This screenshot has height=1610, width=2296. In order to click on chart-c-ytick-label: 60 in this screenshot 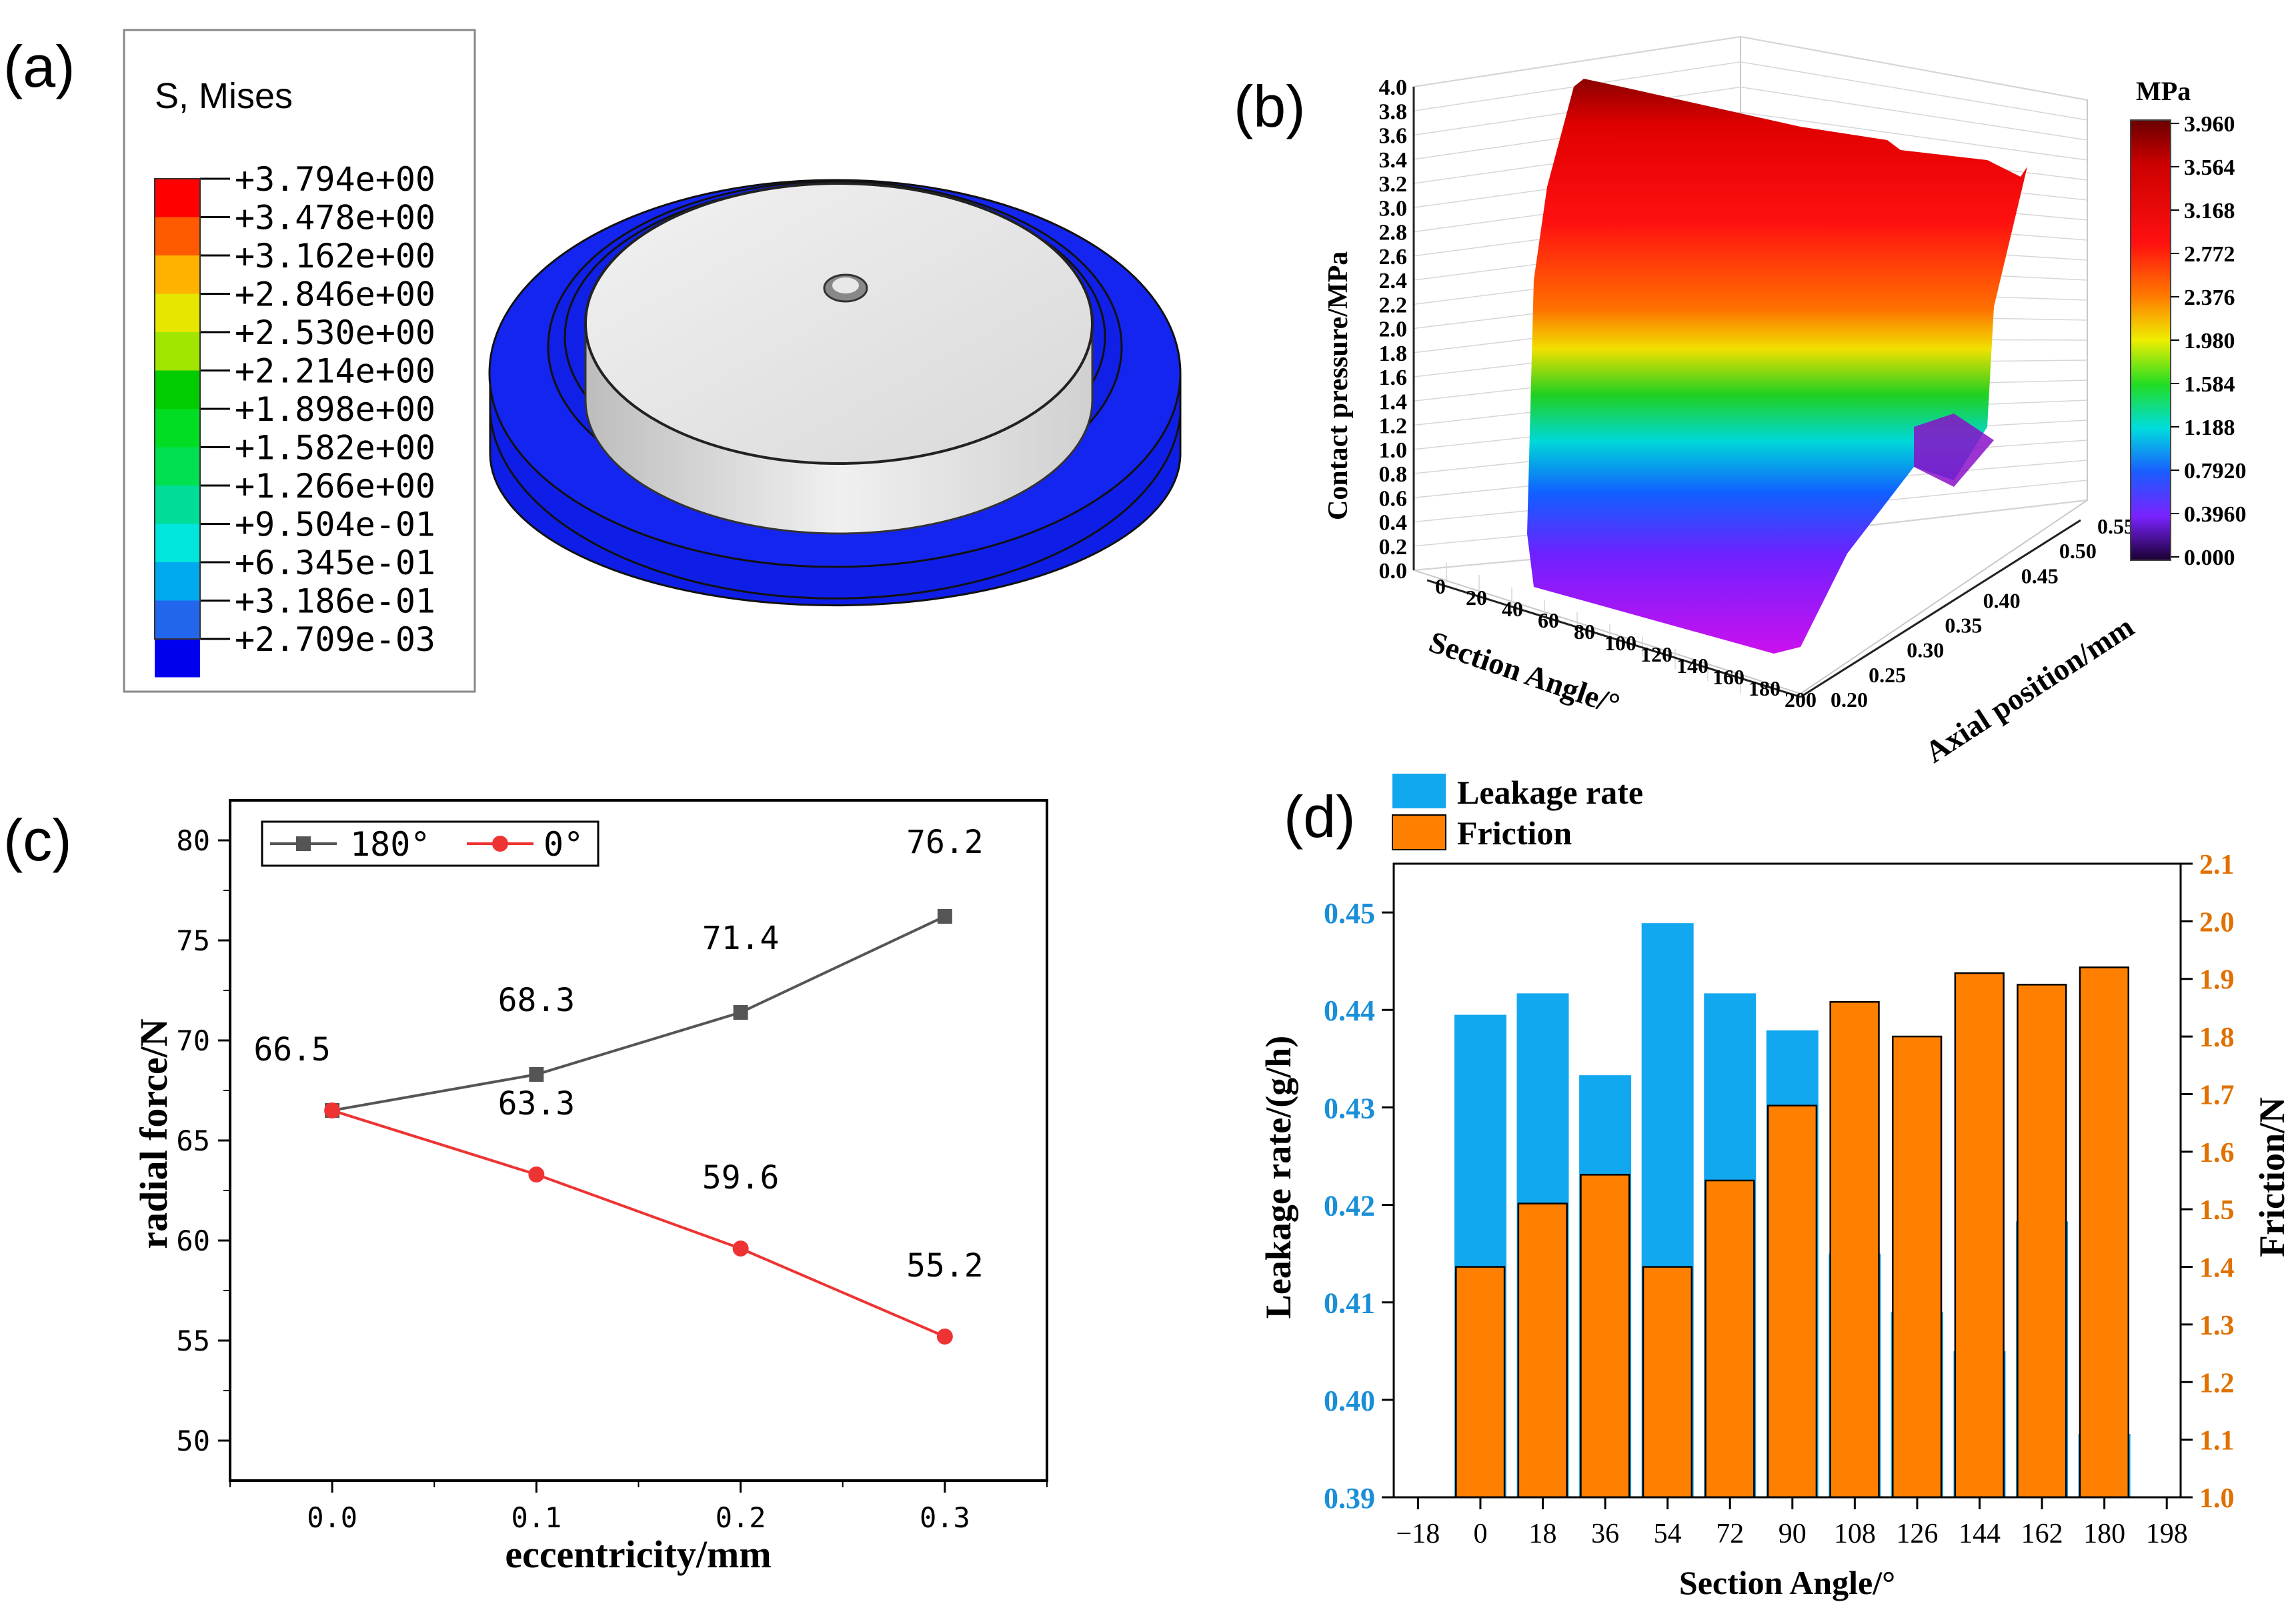, I will do `click(193, 1241)`.